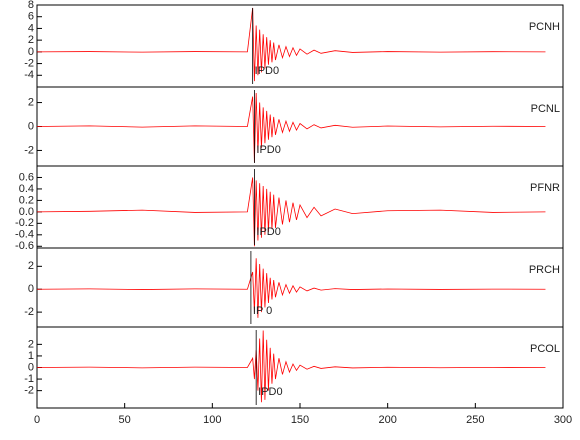 Image resolution: width=580 pixels, height=440 pixels. I want to click on y-tick-label: 0.4, so click(26, 189).